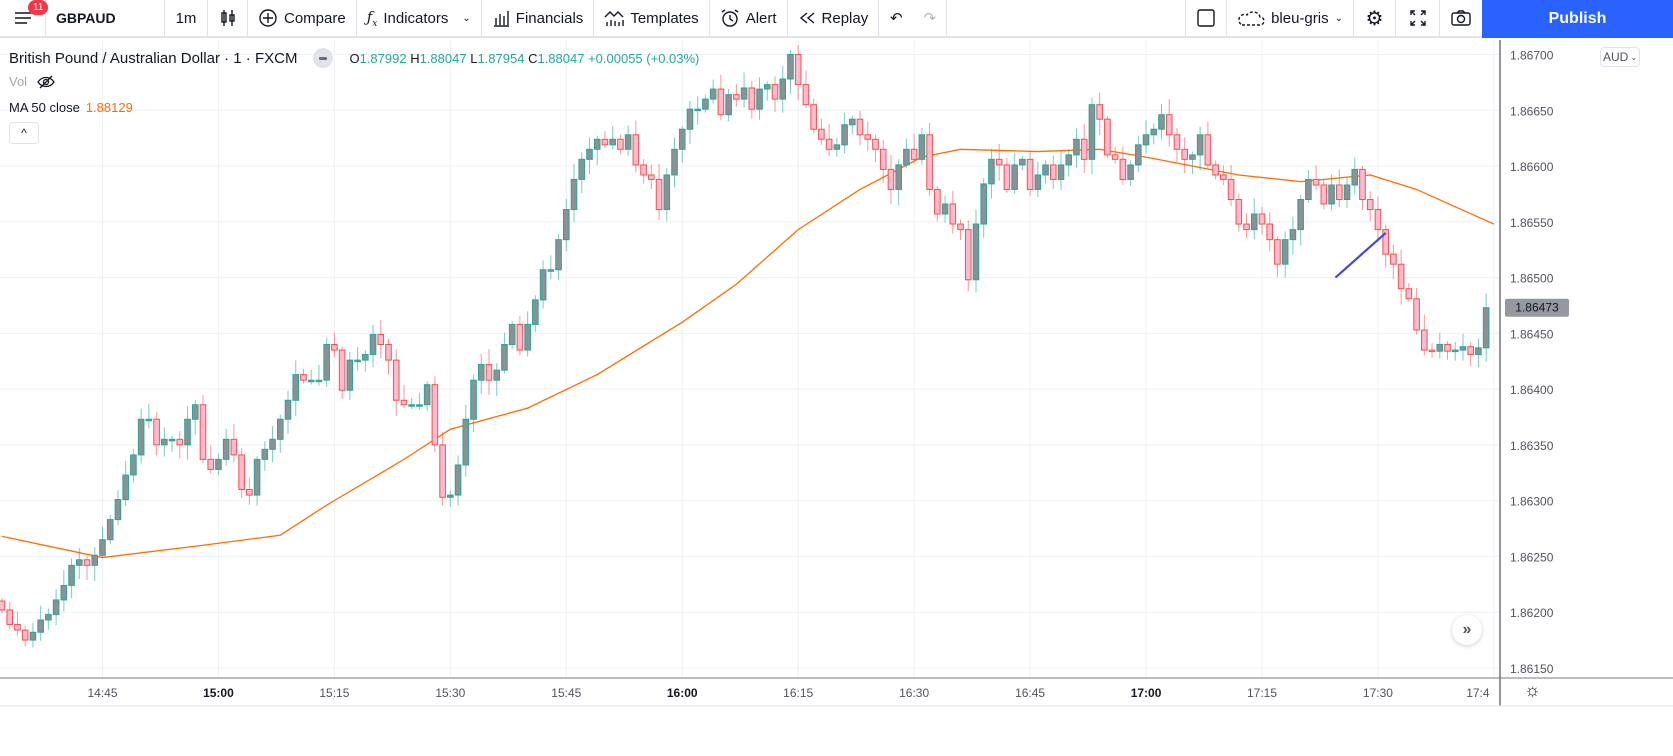 This screenshot has width=1673, height=756. Describe the element at coordinates (930, 18) in the screenshot. I see `redo-button: ↷` at that location.